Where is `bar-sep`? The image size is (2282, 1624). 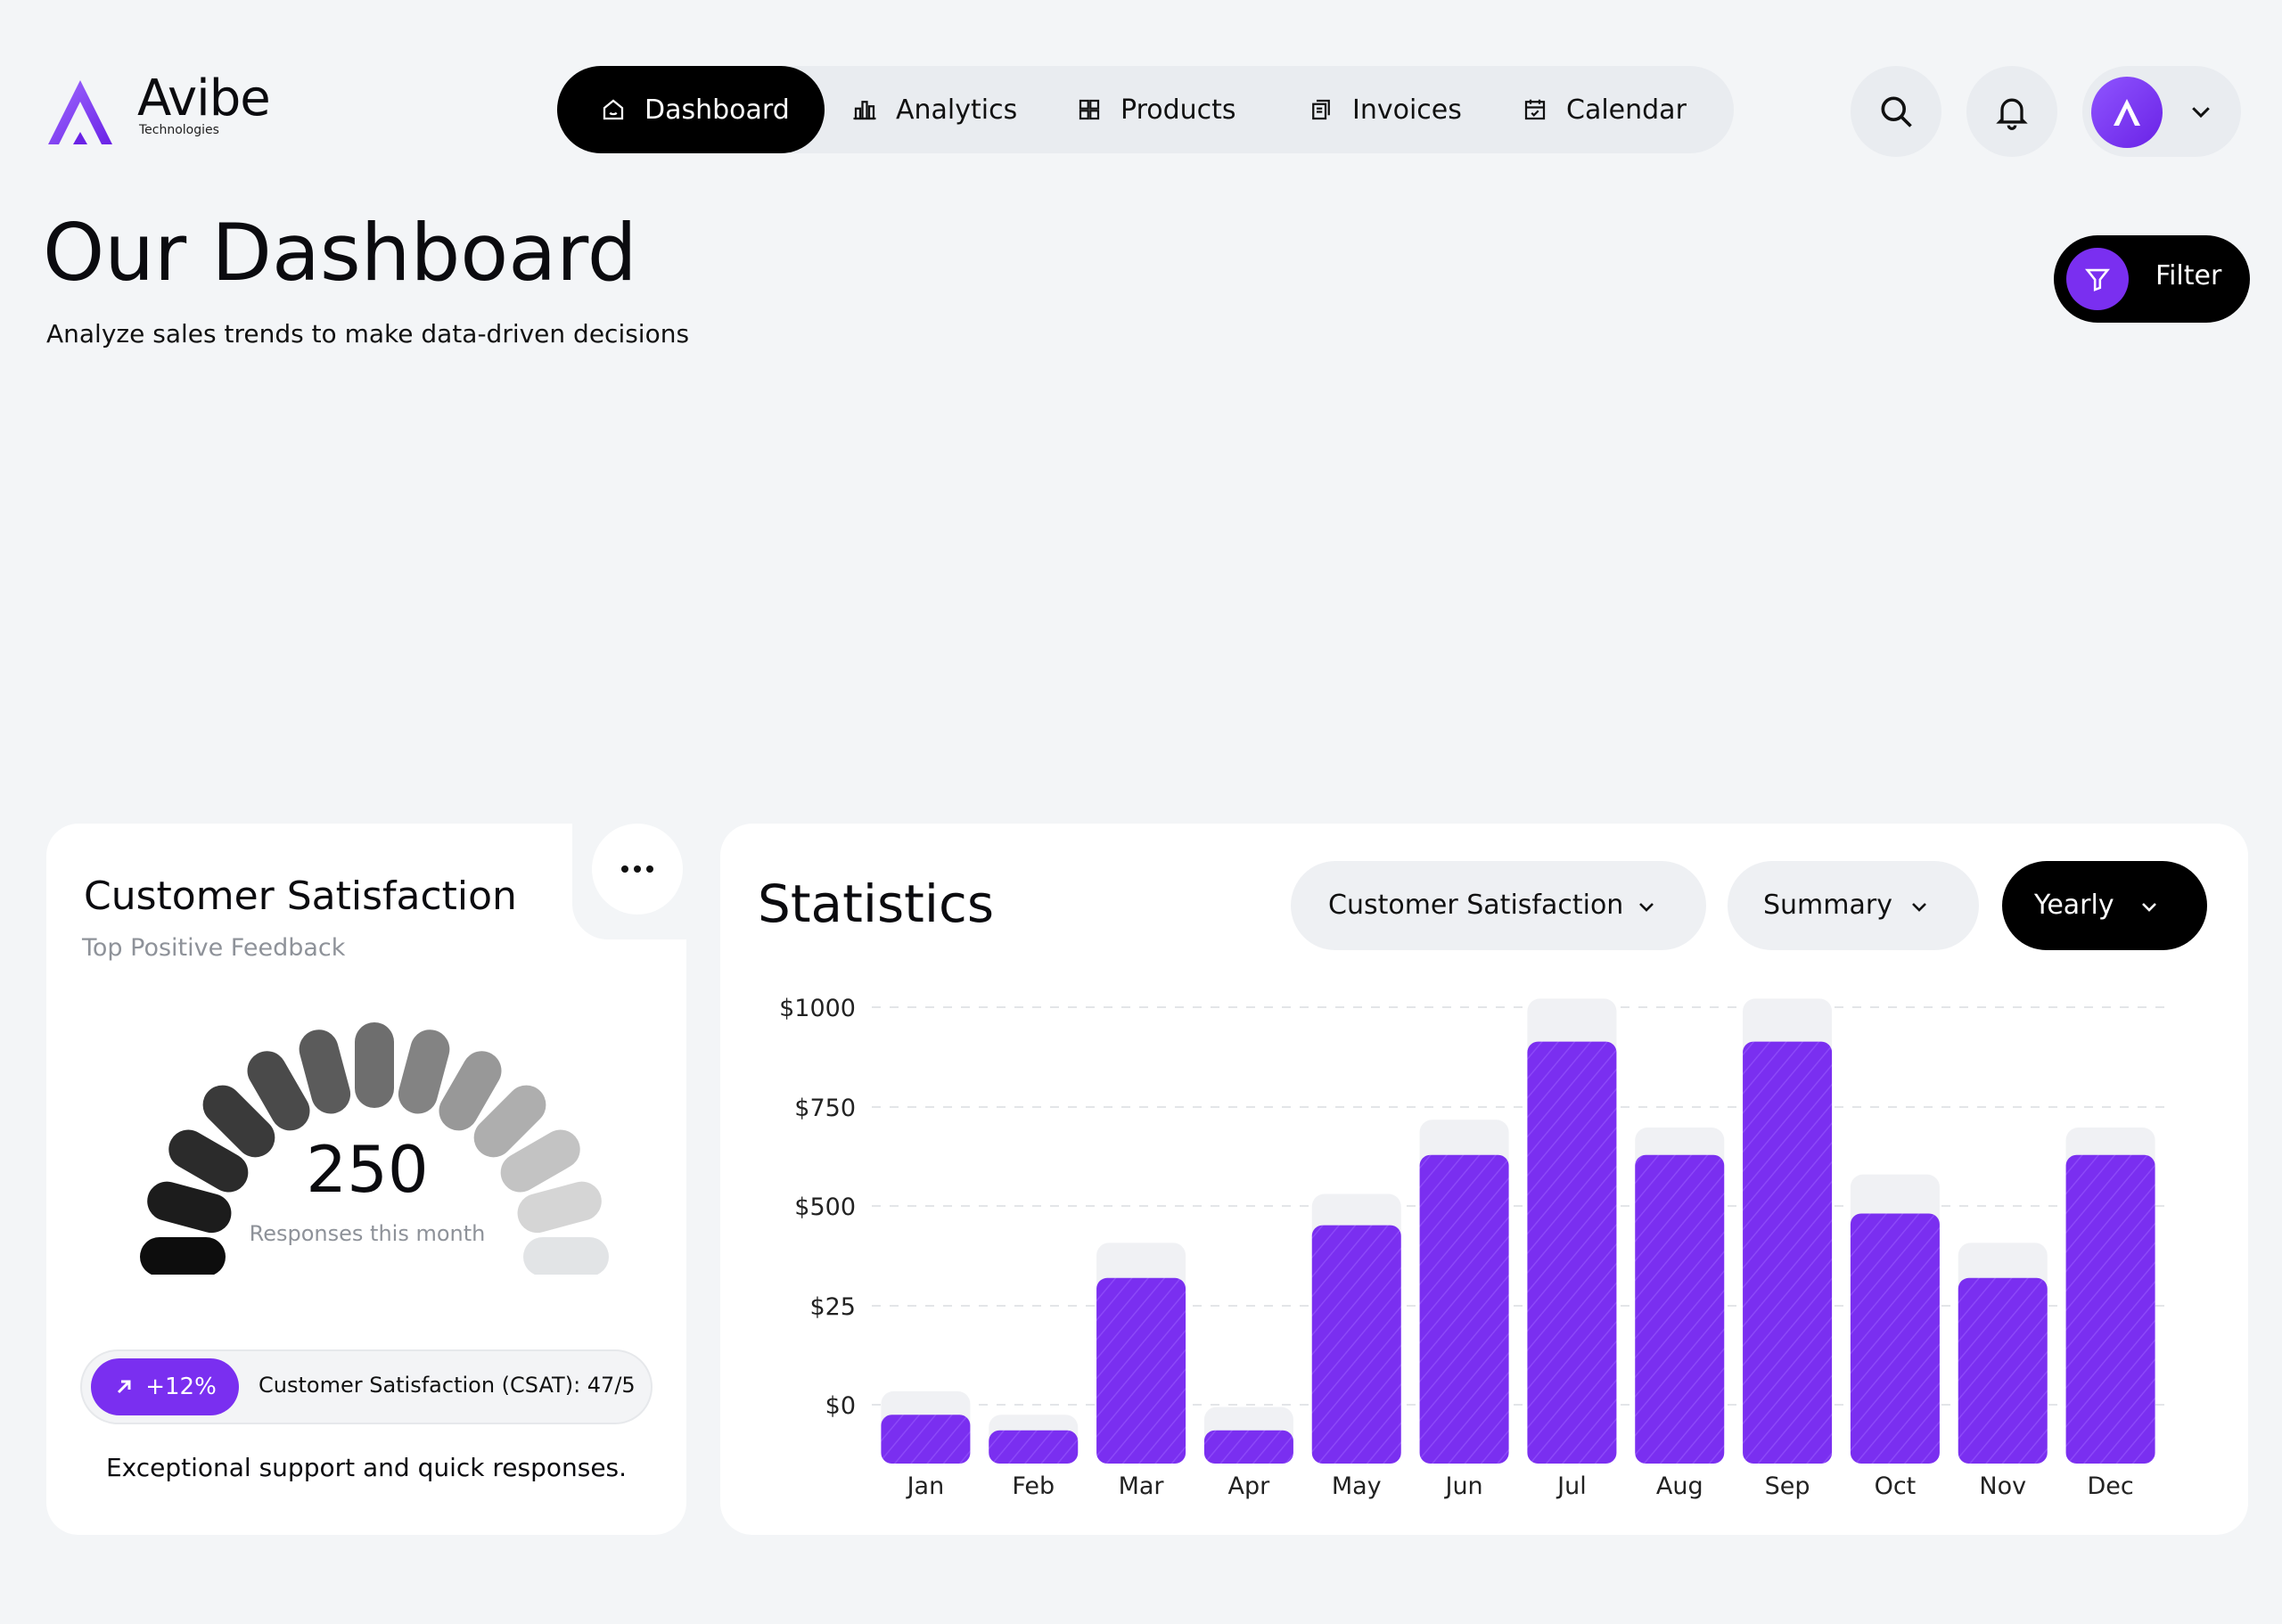 bar-sep is located at coordinates (1788, 1252).